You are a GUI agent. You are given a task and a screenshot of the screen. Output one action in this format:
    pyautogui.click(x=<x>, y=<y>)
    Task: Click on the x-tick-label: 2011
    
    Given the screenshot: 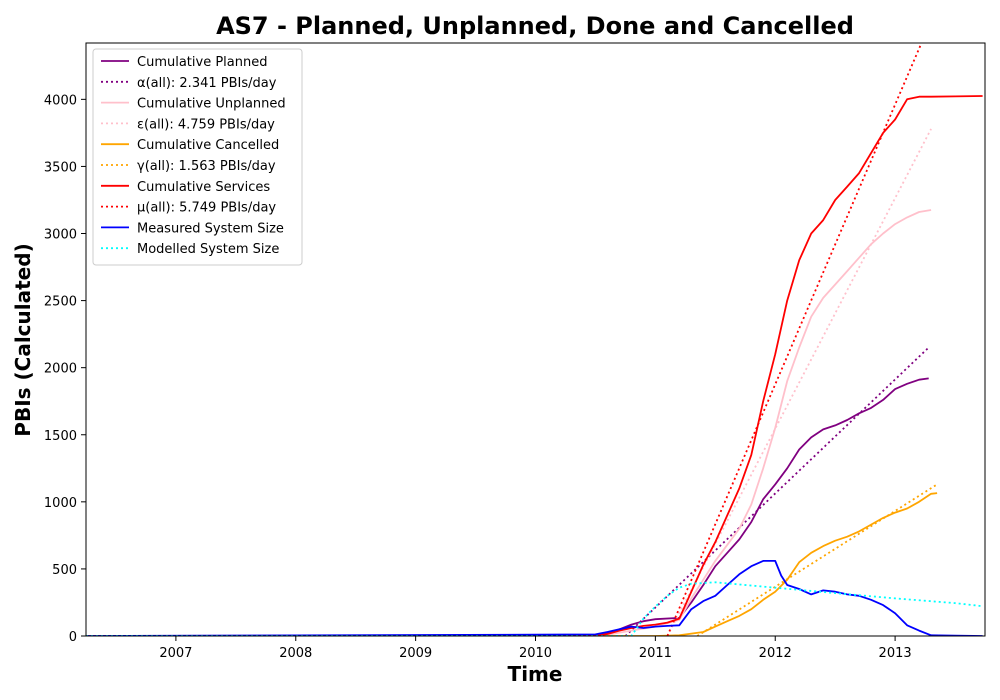 What is the action you would take?
    pyautogui.click(x=655, y=653)
    